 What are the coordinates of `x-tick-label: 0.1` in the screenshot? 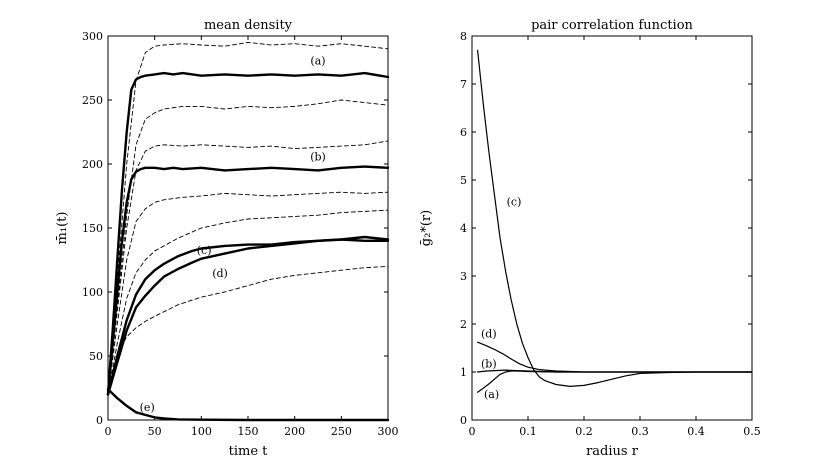 It's located at (528, 431).